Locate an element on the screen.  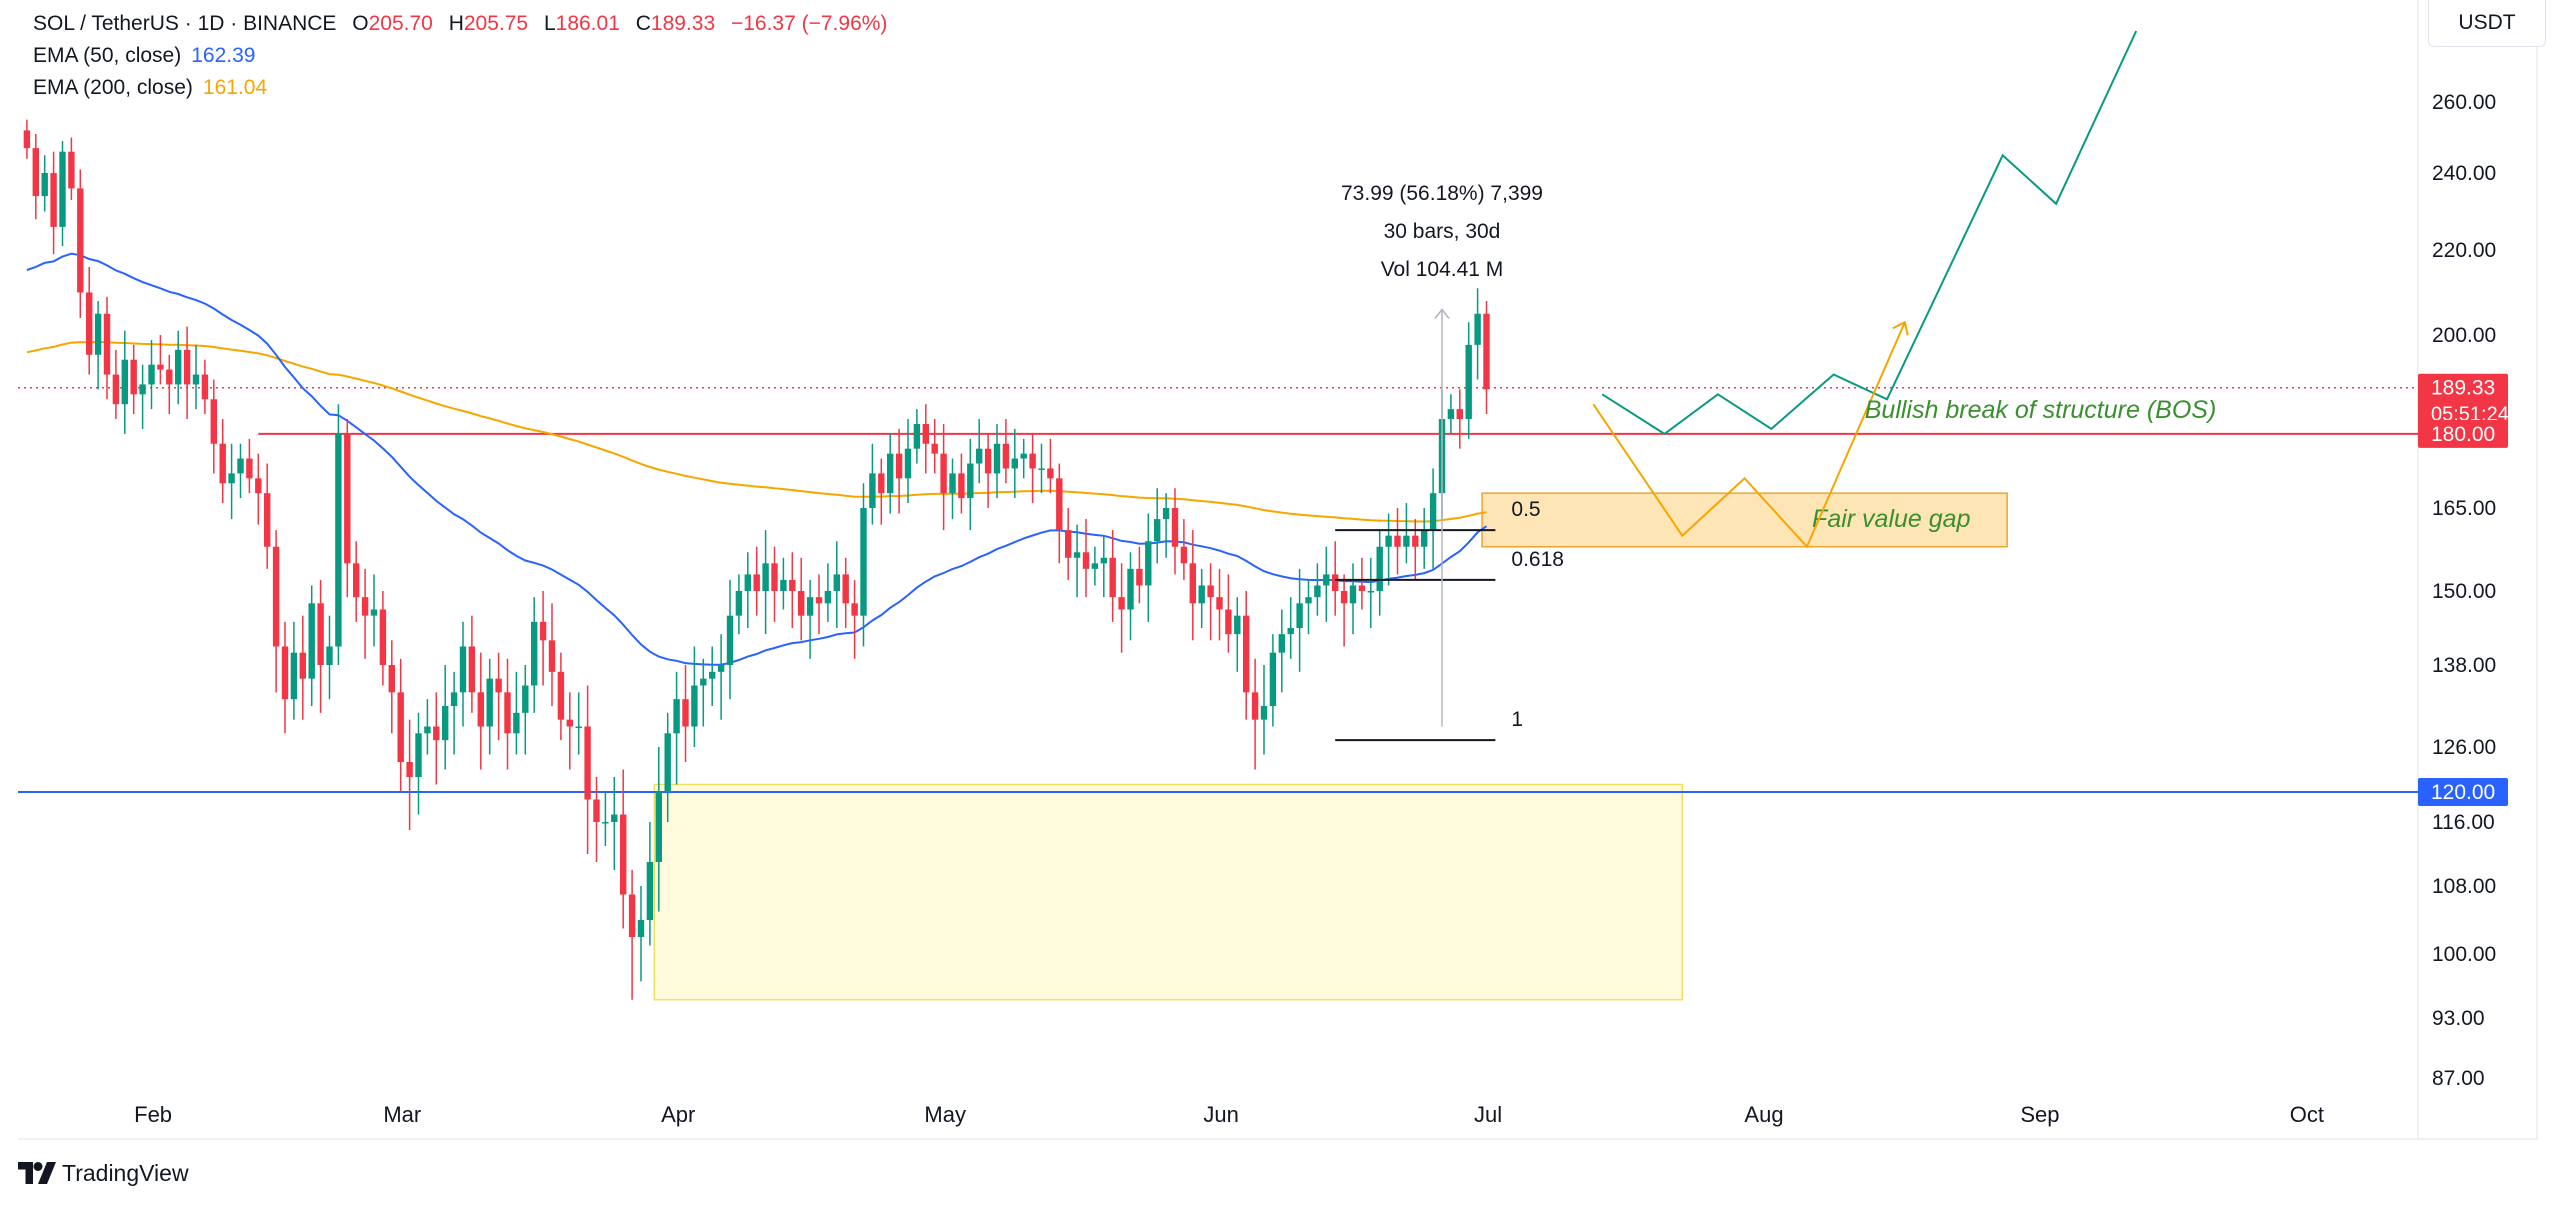
x-tick-label: Feb is located at coordinates (153, 1114).